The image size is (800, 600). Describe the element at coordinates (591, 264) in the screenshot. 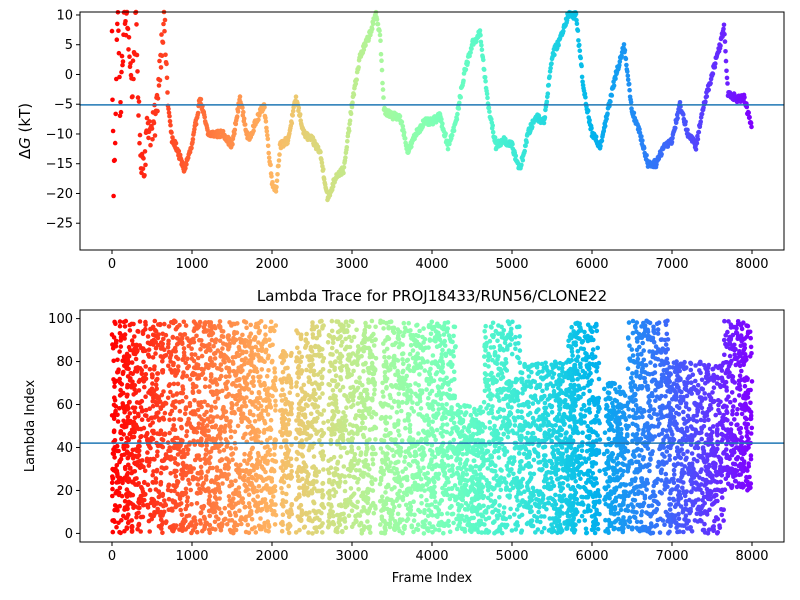

I see `x-tick-label: 6000` at that location.